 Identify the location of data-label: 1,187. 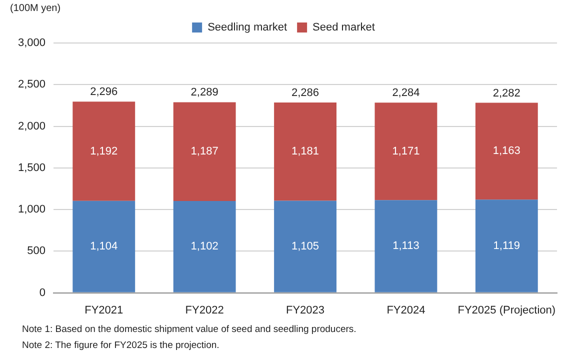
(204, 152).